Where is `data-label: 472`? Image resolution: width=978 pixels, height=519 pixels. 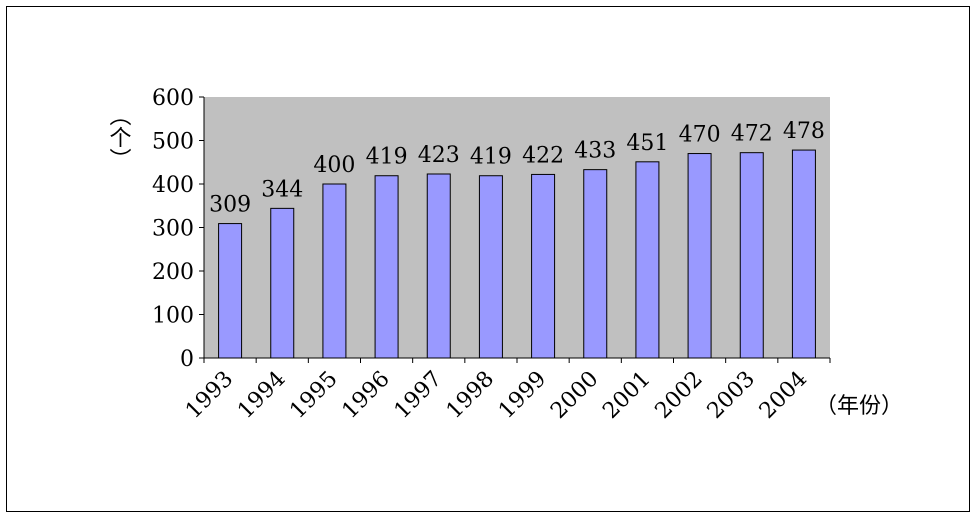
data-label: 472 is located at coordinates (752, 134).